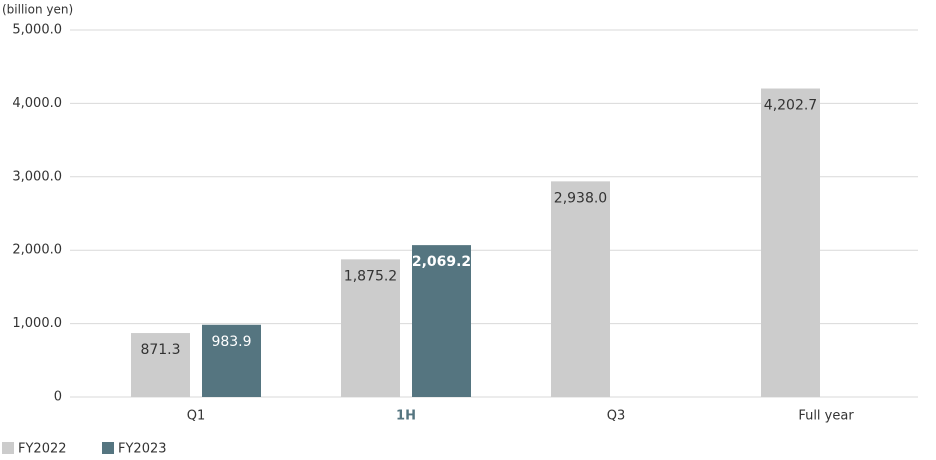 This screenshot has height=460, width=936. What do you see at coordinates (160, 350) in the screenshot?
I see `value-label: 871.3` at bounding box center [160, 350].